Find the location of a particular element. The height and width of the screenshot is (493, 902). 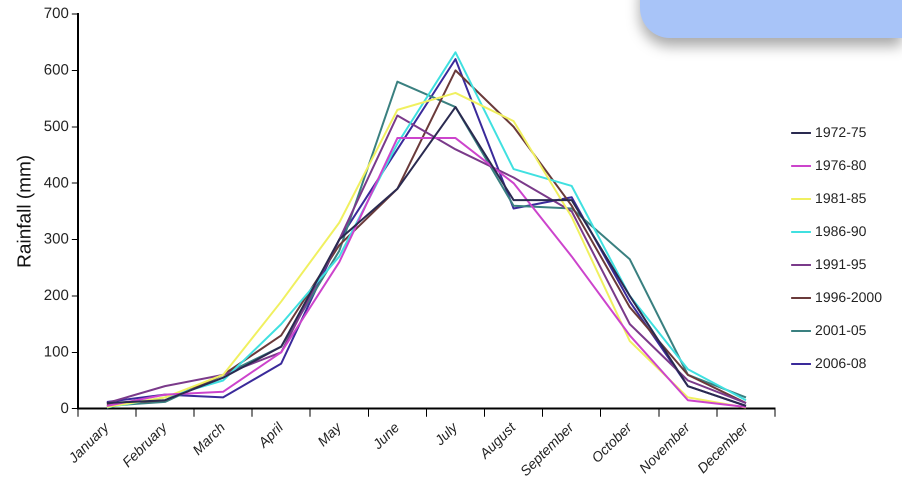

legend-label: 2001-05 is located at coordinates (841, 330).